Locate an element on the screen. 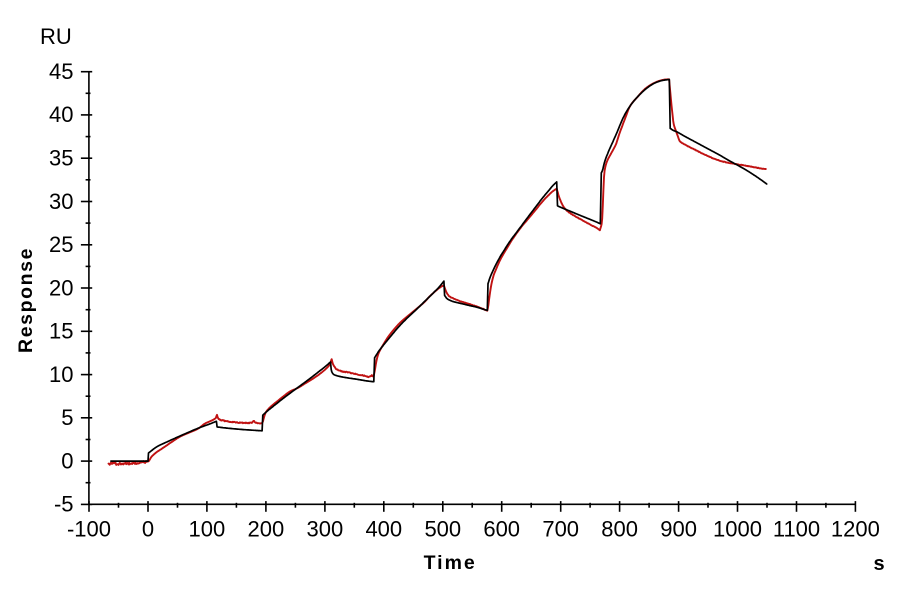  svg-text: 800 is located at coordinates (619, 529).